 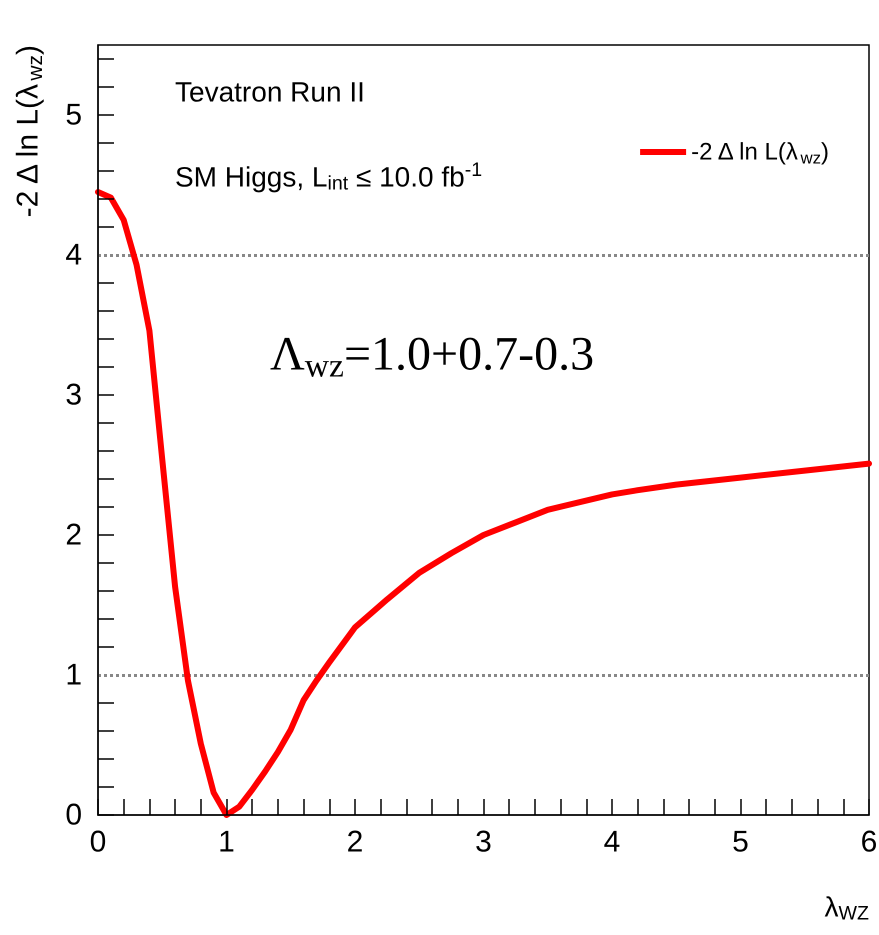 I want to click on y-tick-label: 3, so click(x=73, y=395).